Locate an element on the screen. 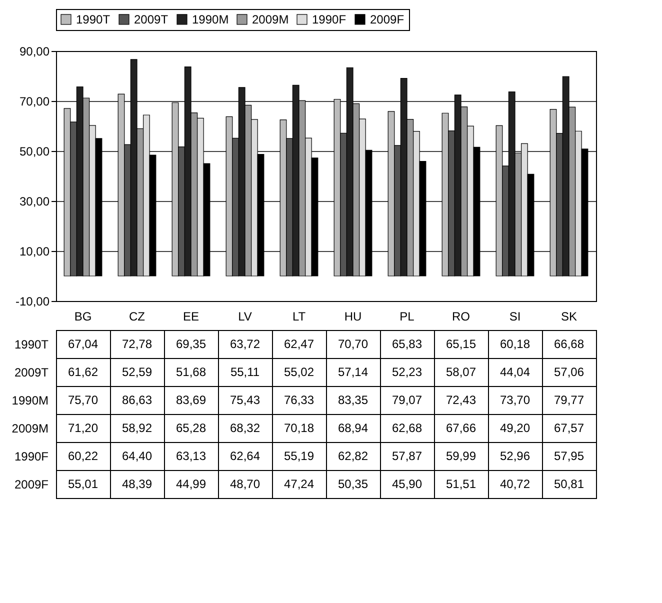 Image resolution: width=662 pixels, height=603 pixels. y-tick-label: 30,00 is located at coordinates (34, 201).